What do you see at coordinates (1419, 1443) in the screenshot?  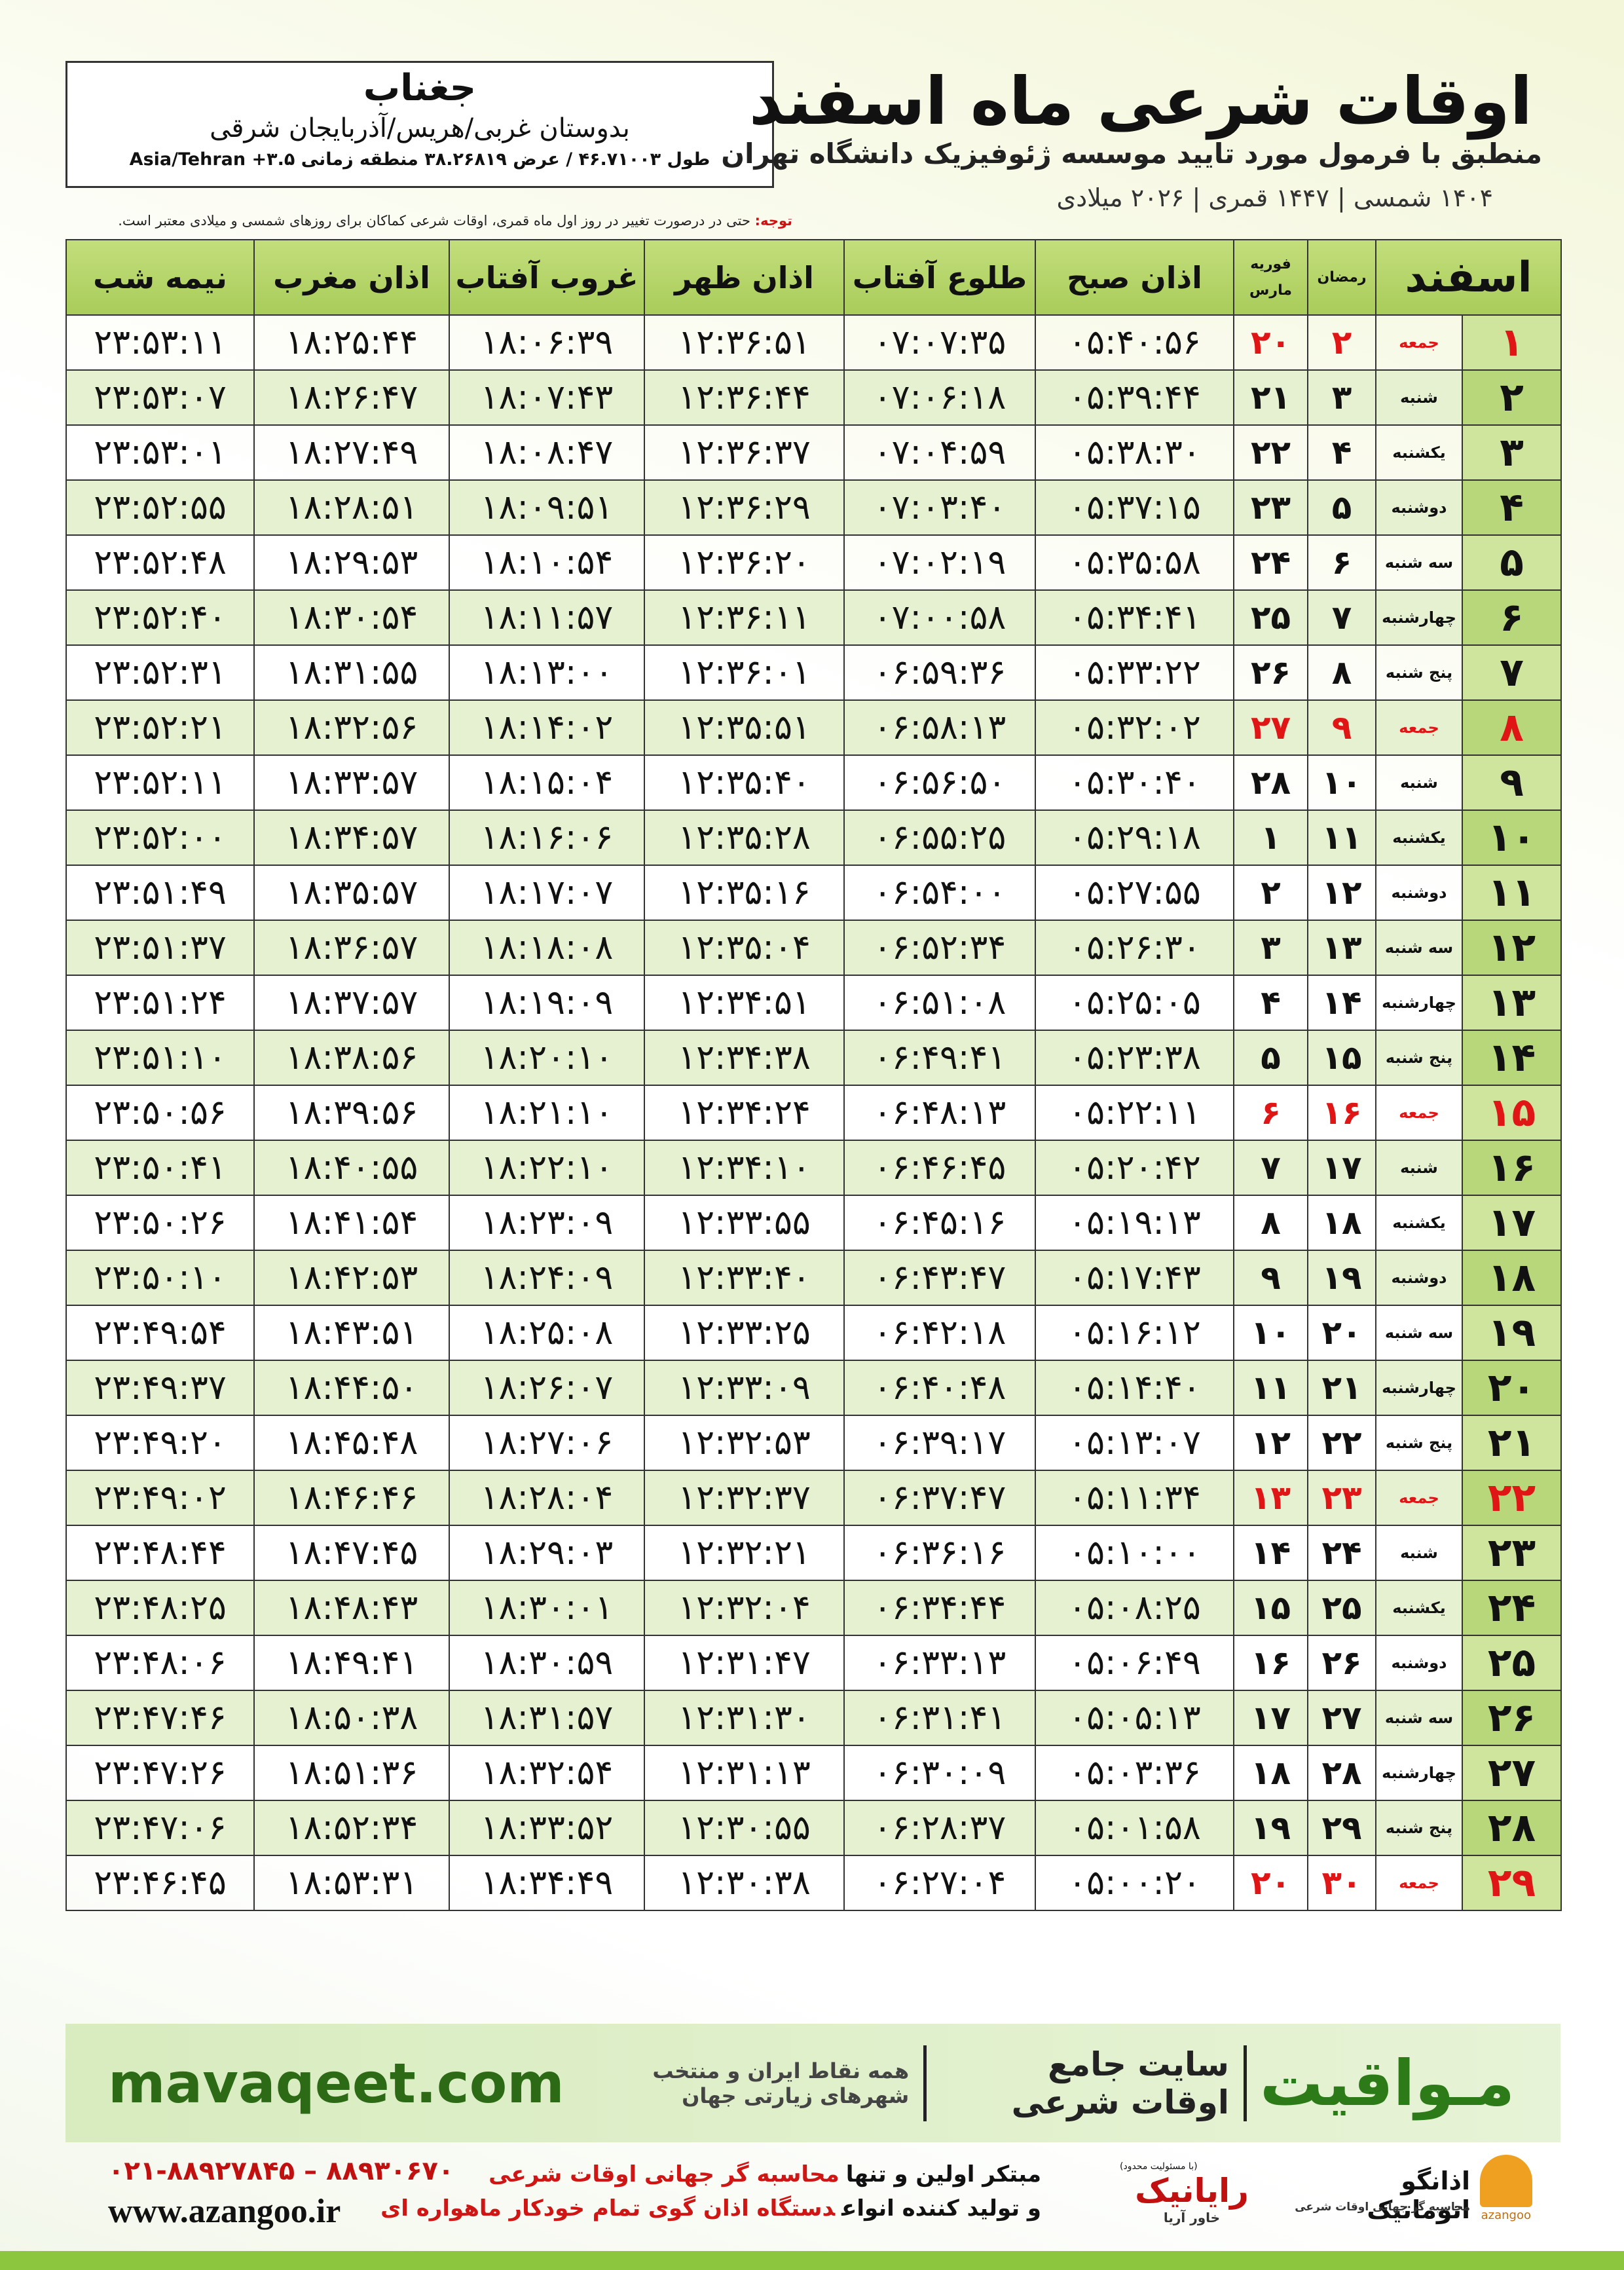 I see `date-cell: پنج شنبه` at bounding box center [1419, 1443].